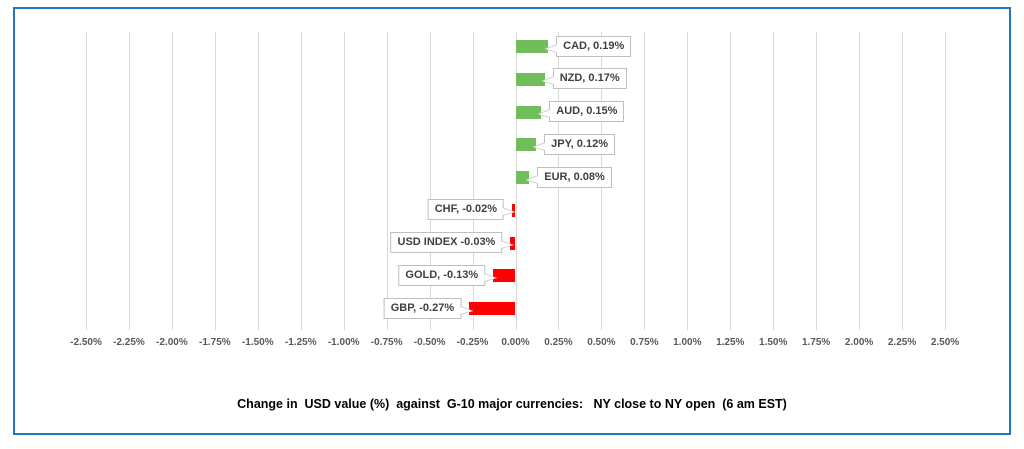 The image size is (1024, 449). I want to click on bar-jpy, so click(526, 145).